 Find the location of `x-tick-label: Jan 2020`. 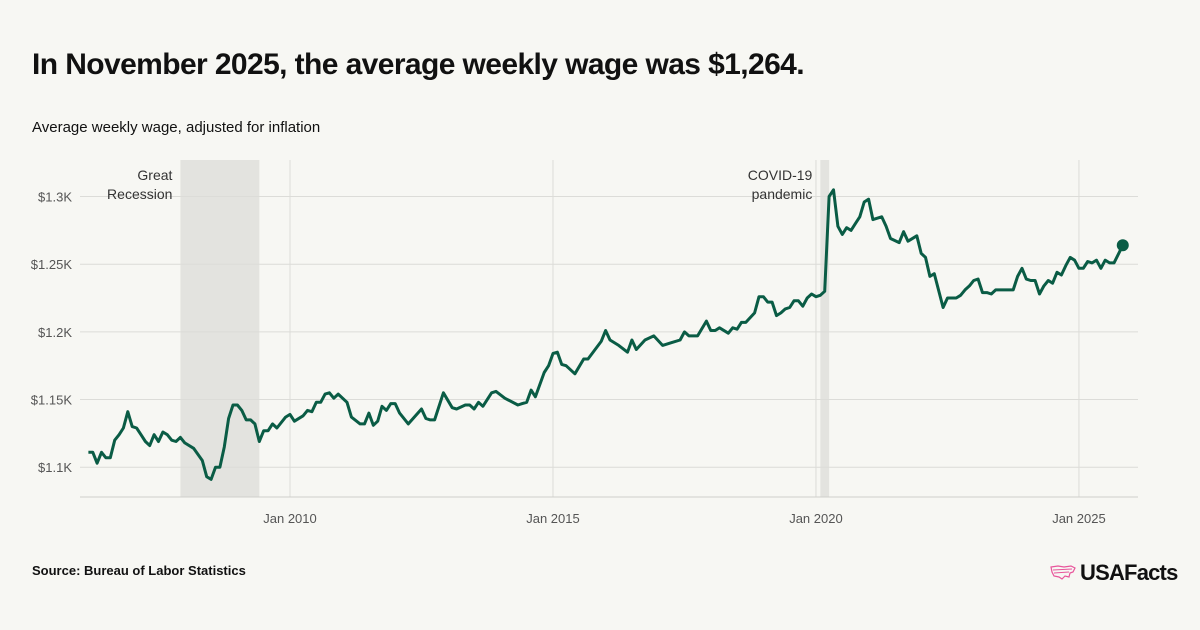

x-tick-label: Jan 2020 is located at coordinates (816, 518).